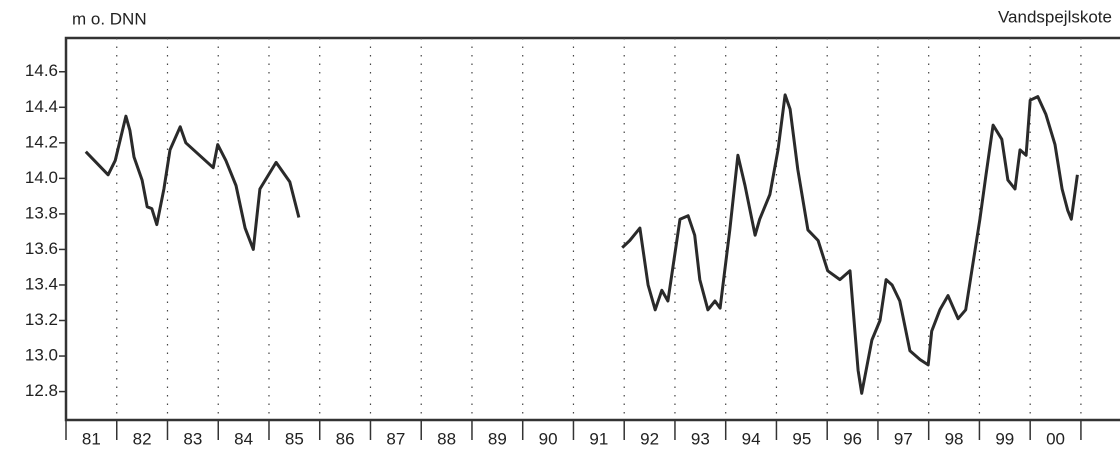 The image size is (1120, 452). I want to click on x-tick-label: 97, so click(903, 438).